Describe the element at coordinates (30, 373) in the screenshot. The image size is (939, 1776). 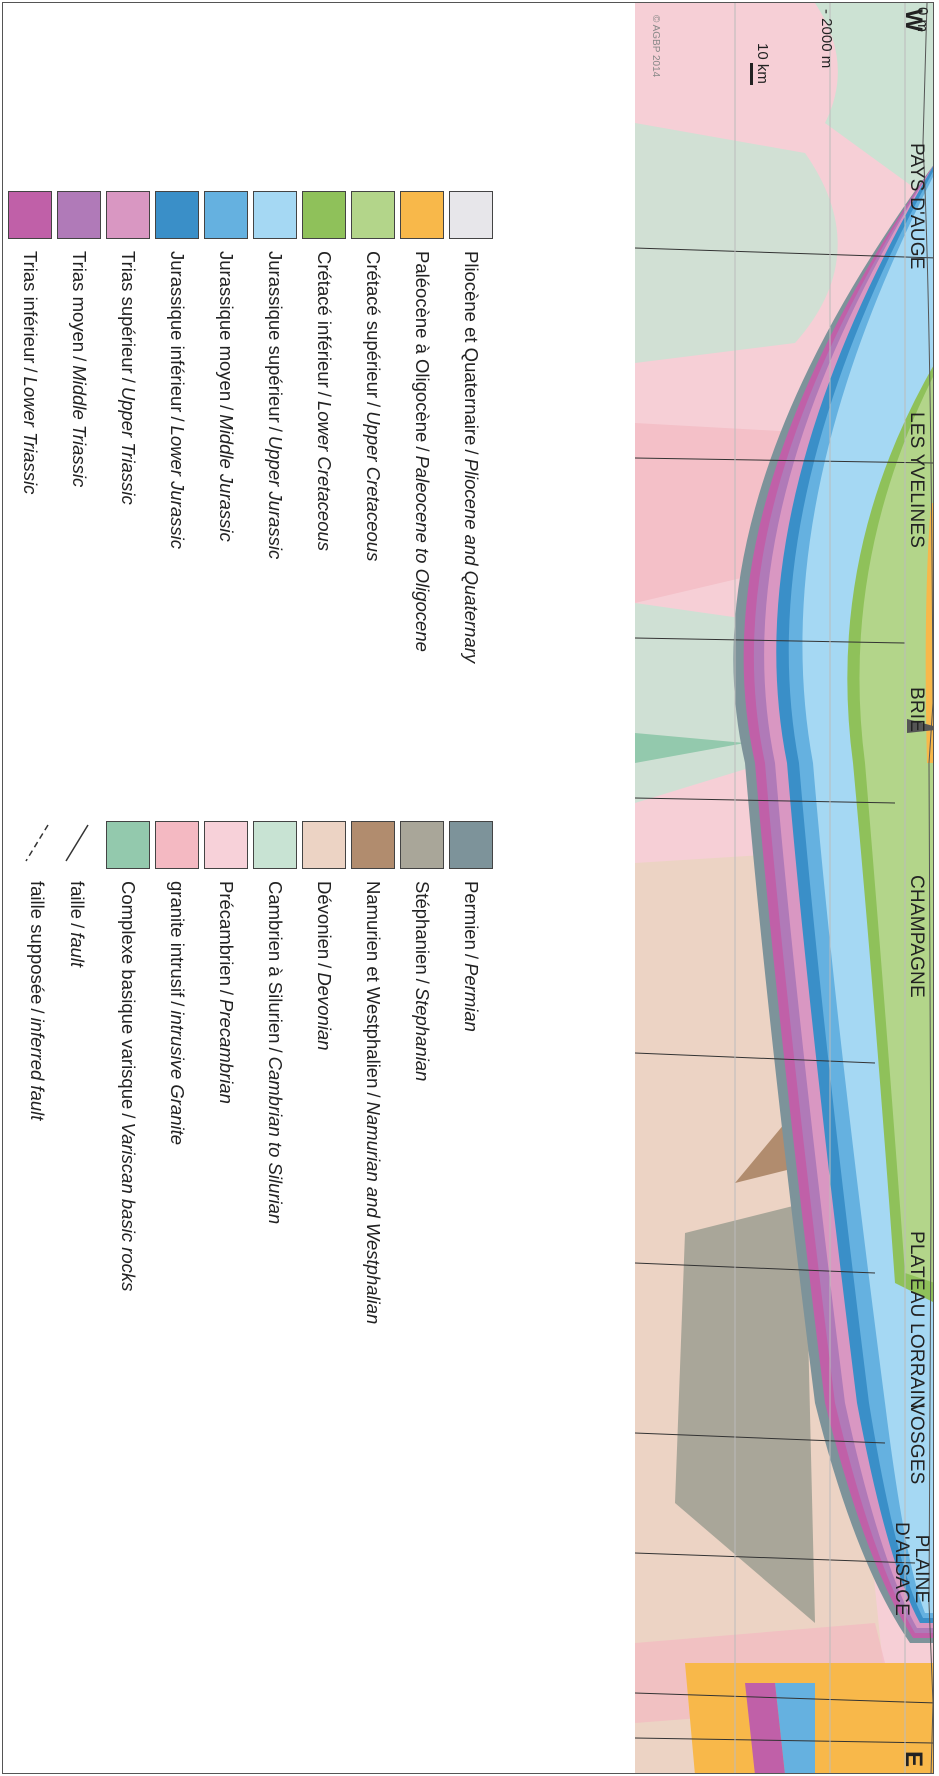
I see `legend-label: Trias inférieur/Lower Triassic` at that location.